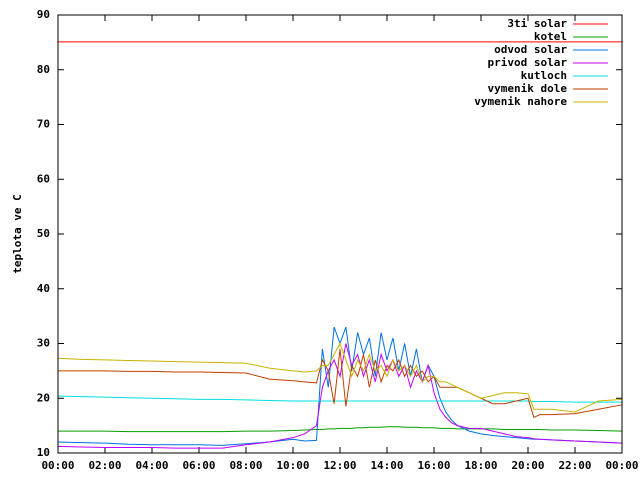 This screenshot has width=640, height=480. I want to click on y-tick-label: 80, so click(43, 69).